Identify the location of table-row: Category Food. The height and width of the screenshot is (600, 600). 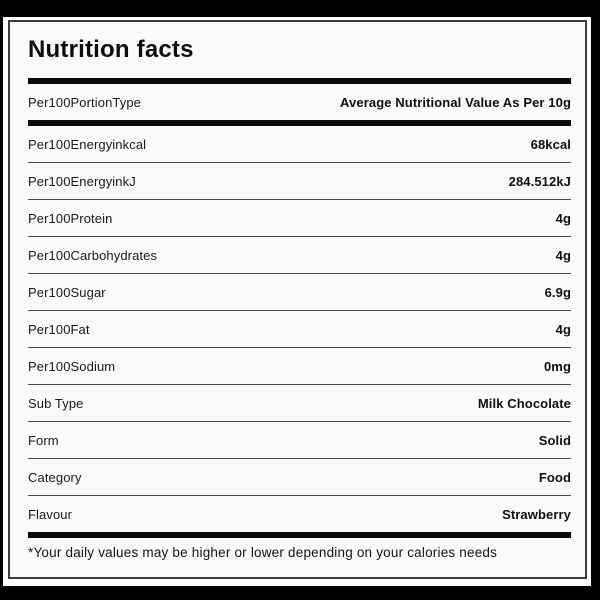
(299, 477).